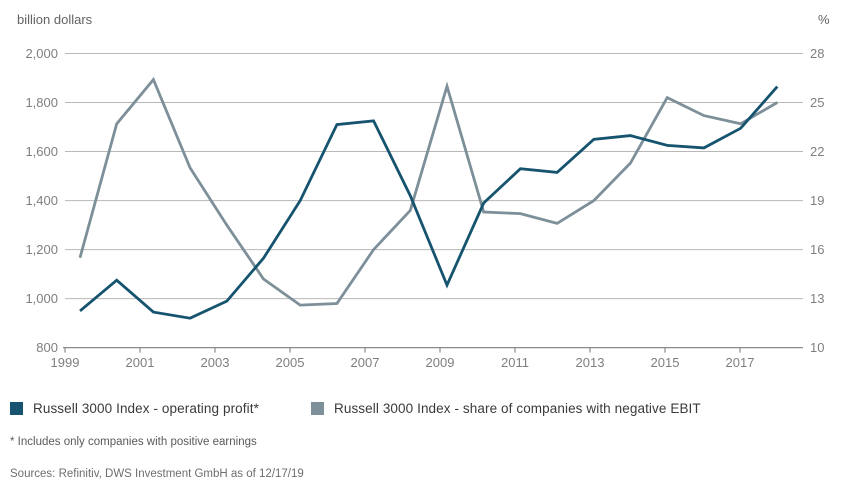 The height and width of the screenshot is (486, 842). Describe the element at coordinates (317, 408) in the screenshot. I see `legend-swatch-negative-ebit` at that location.